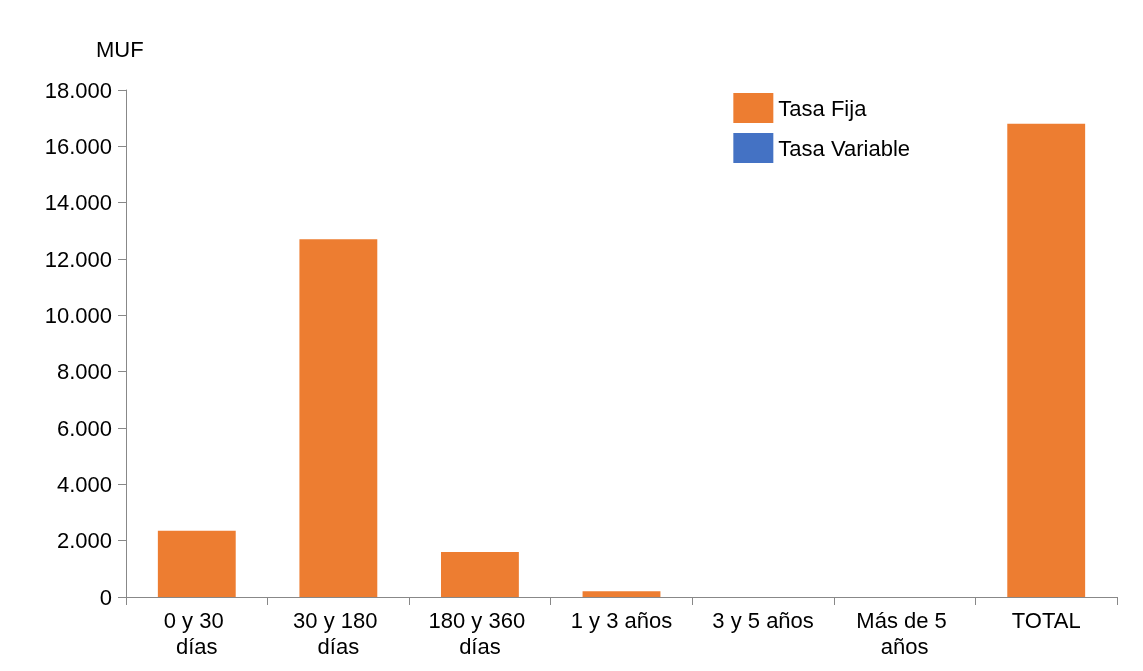 The height and width of the screenshot is (671, 1143). Describe the element at coordinates (823, 108) in the screenshot. I see `legend-label: Tasa Fija` at that location.